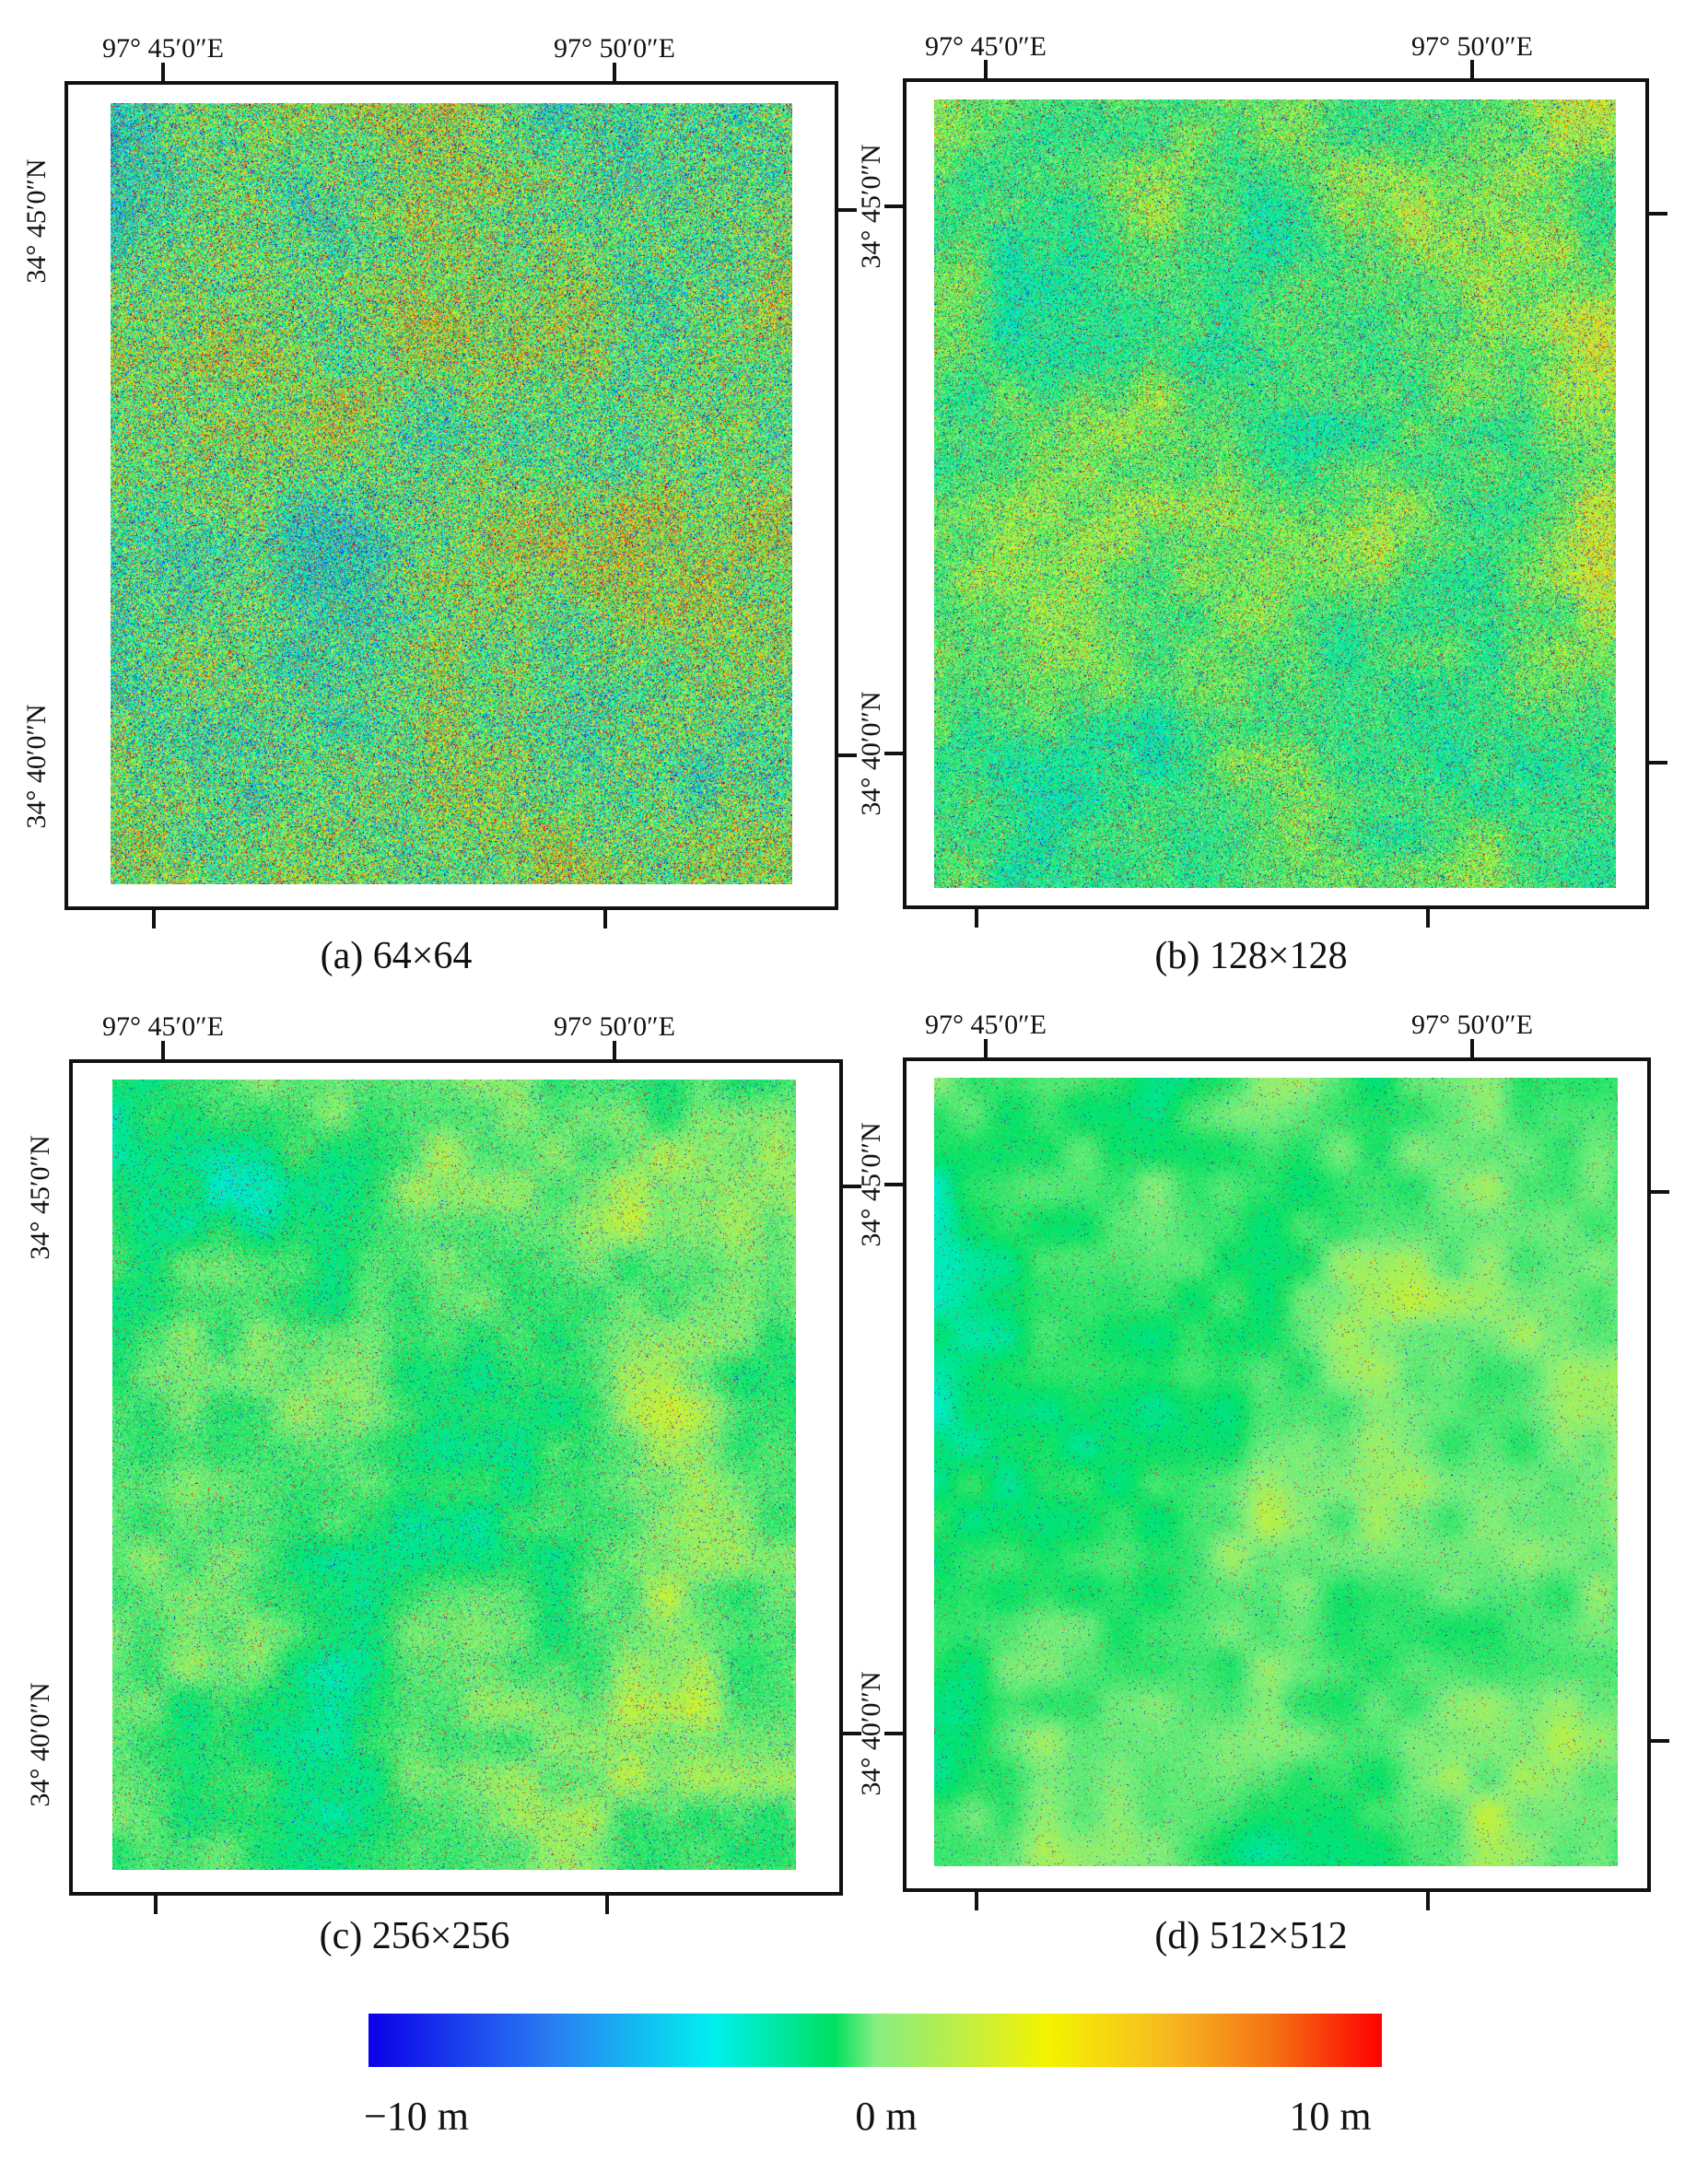  I want to click on lat-label-a2: 34° 40′0″N, so click(36, 767).